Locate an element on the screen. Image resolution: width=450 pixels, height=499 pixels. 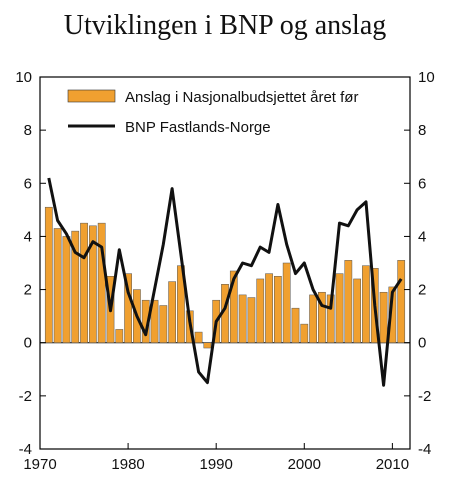
x-axis: 1970 1980 1990 2000 2010 is located at coordinates (216, 458).